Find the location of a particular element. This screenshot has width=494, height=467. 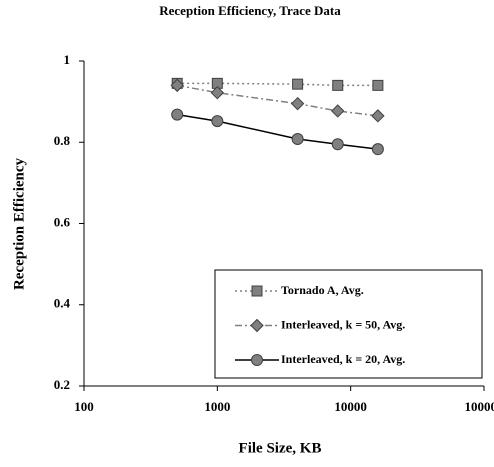

x-tick-label: 100000 is located at coordinates (479, 406).